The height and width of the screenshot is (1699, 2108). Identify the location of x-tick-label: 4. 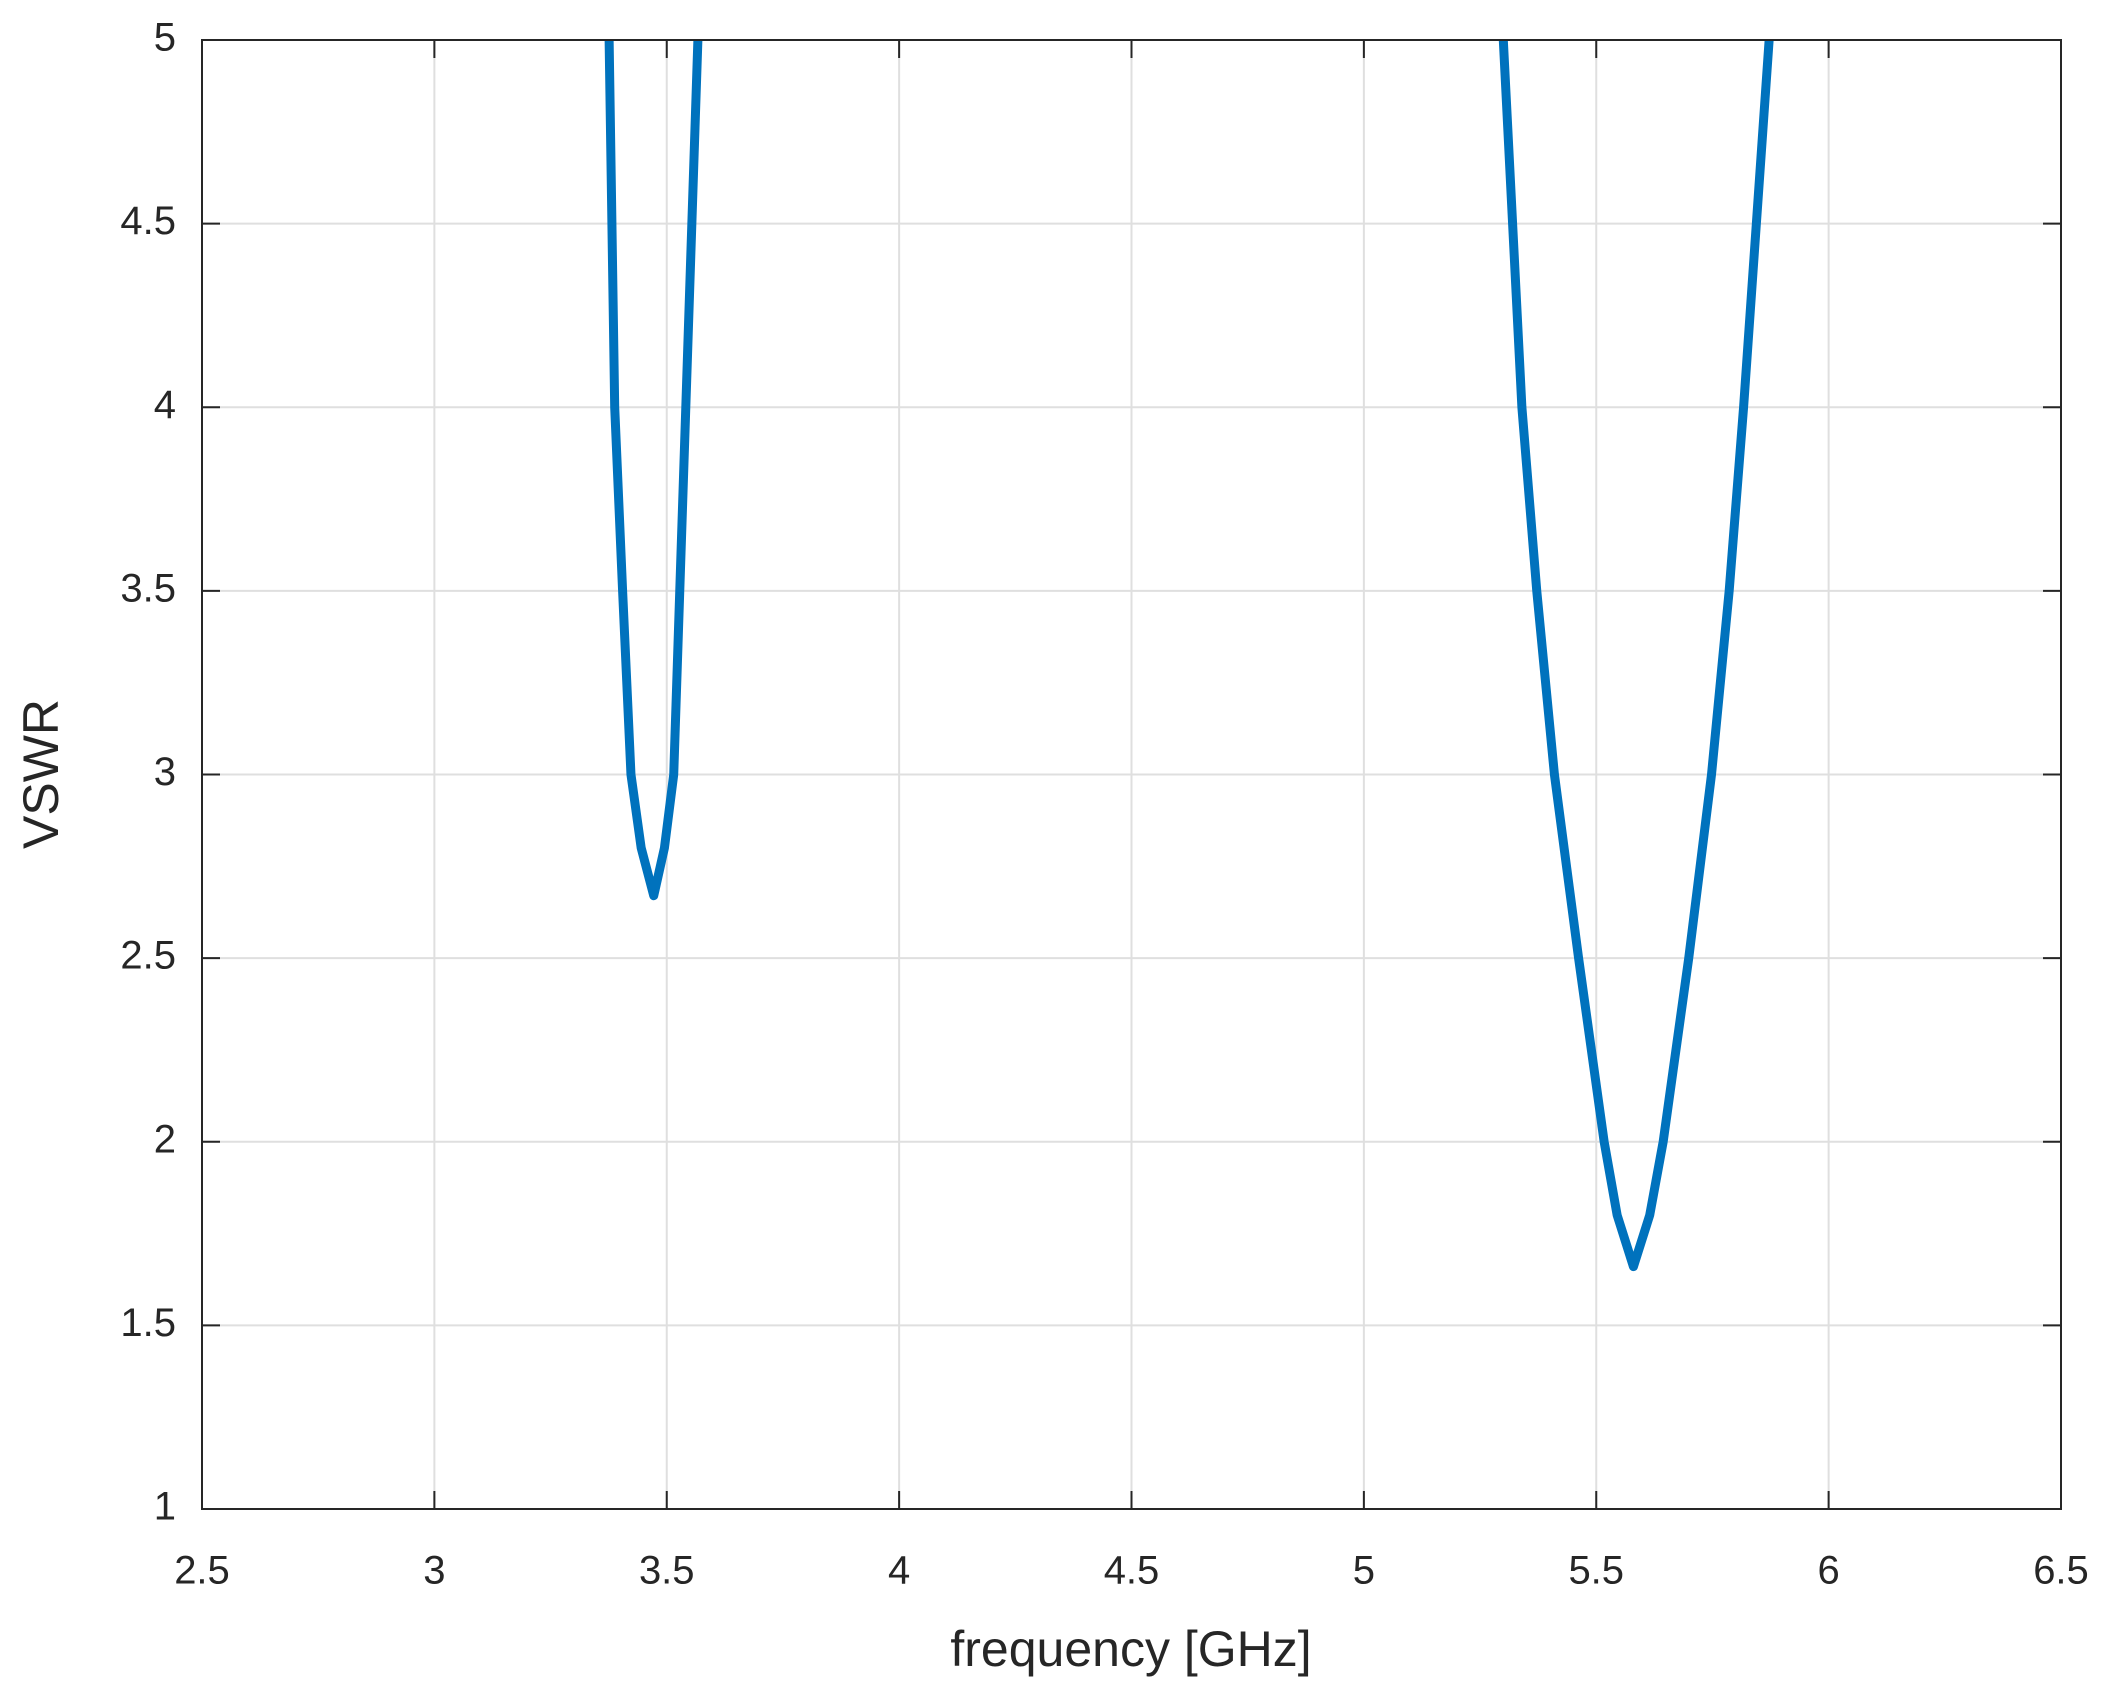
(899, 1571).